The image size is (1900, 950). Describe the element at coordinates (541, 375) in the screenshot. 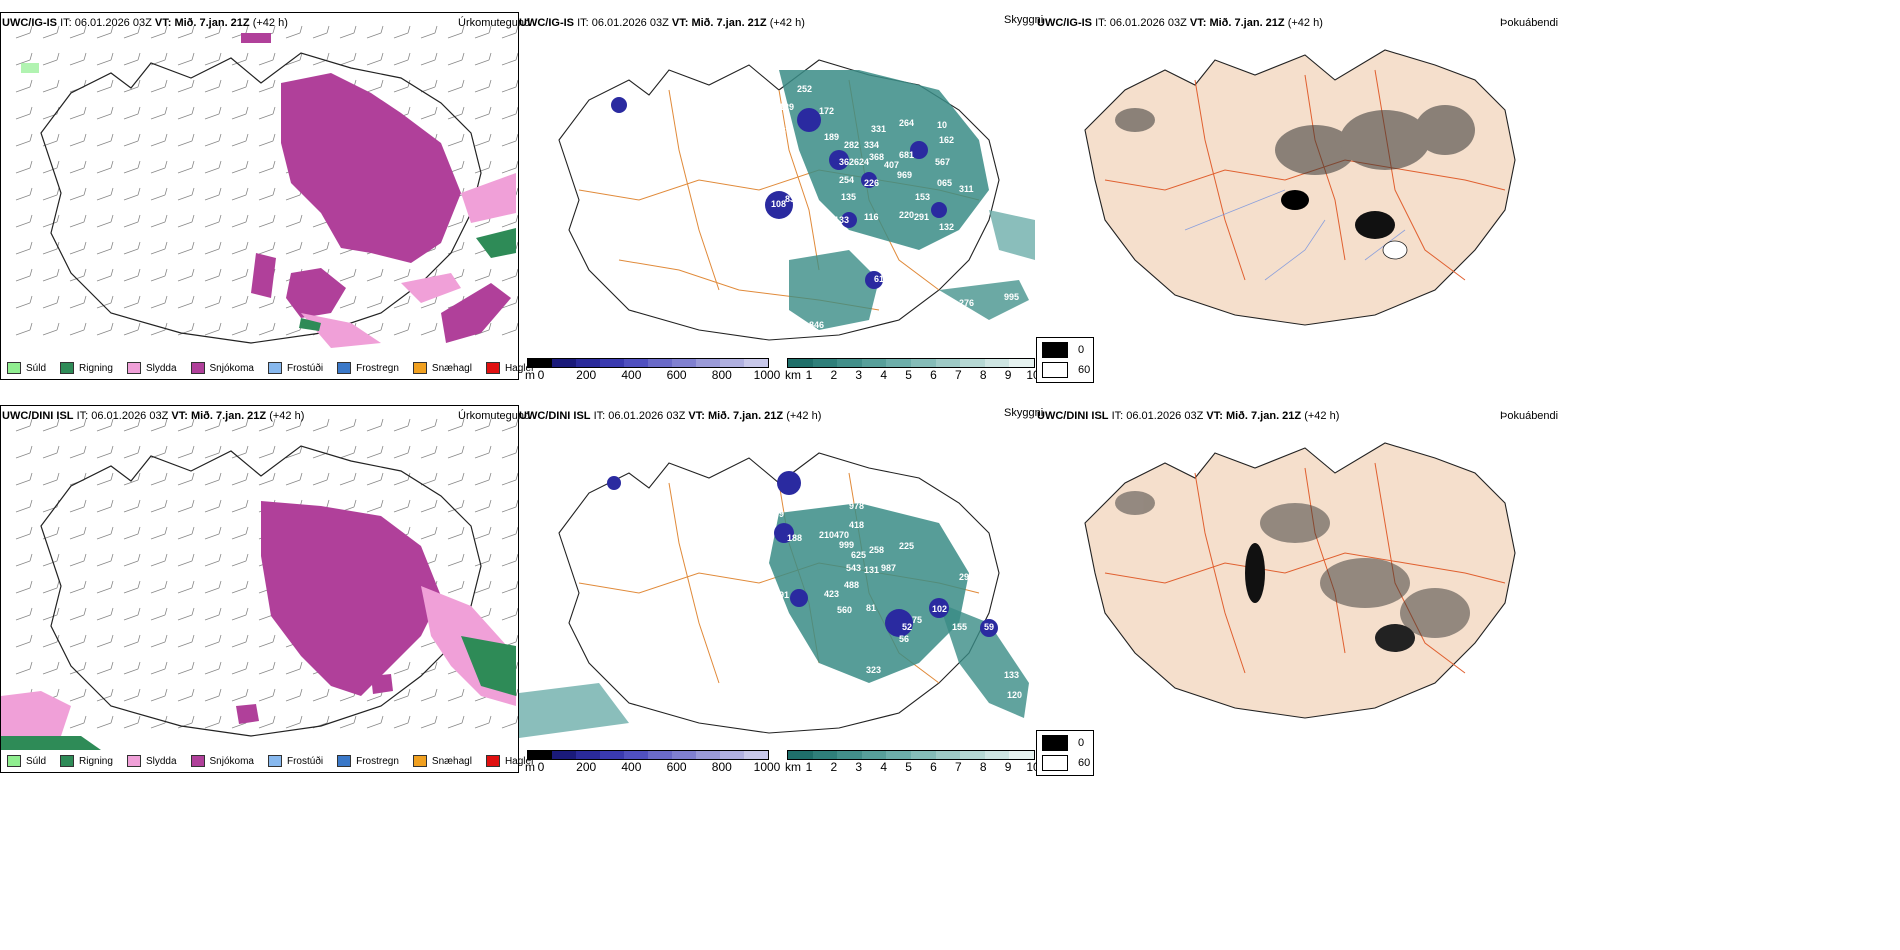

I see `colorbar-tick: 0` at that location.